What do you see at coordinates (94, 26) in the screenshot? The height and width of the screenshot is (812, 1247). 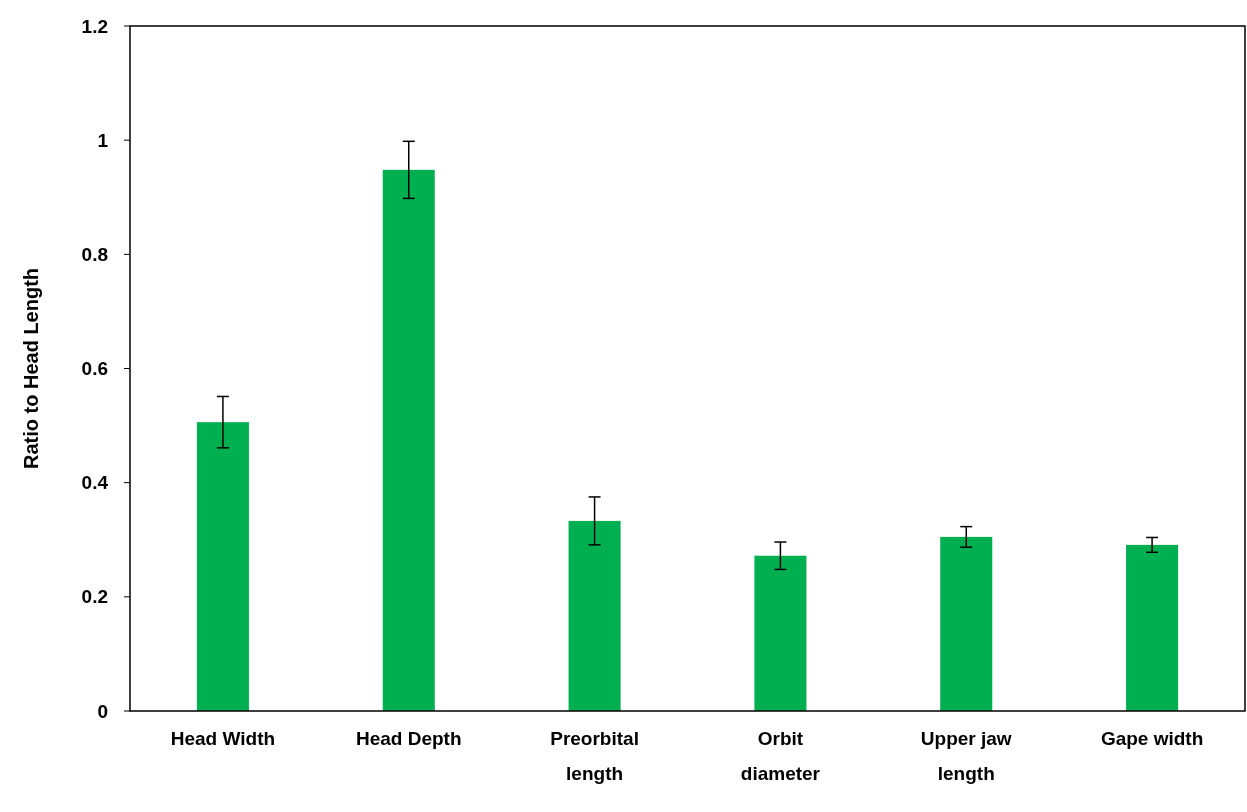 I see `y-tick-label: 1.2` at bounding box center [94, 26].